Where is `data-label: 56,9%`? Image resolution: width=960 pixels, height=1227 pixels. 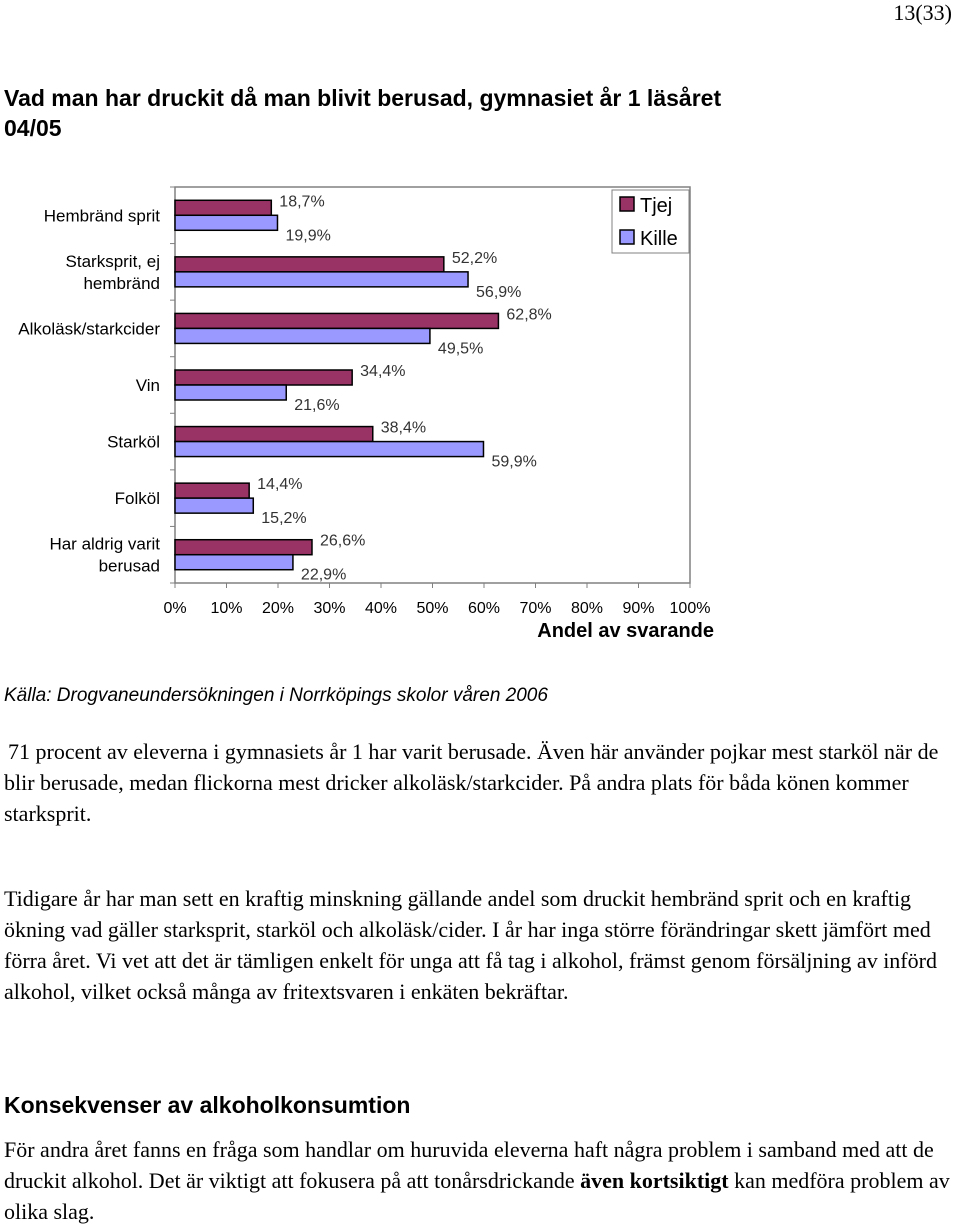
data-label: 56,9% is located at coordinates (498, 292).